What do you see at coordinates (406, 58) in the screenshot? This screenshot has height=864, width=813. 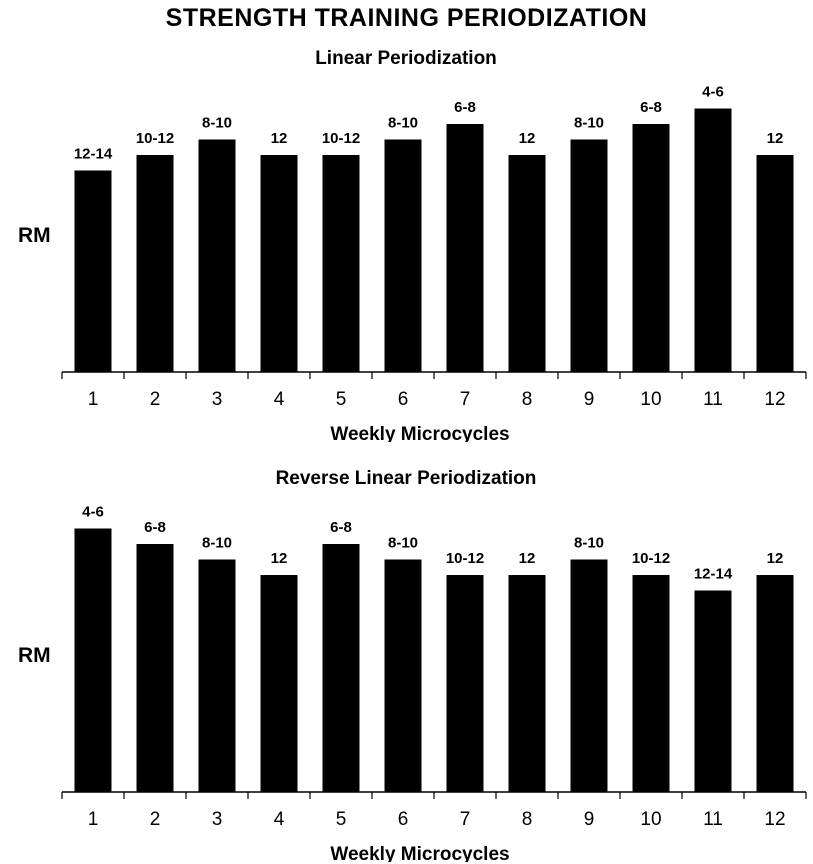 I see `chart-subtitle: Linear Periodization` at bounding box center [406, 58].